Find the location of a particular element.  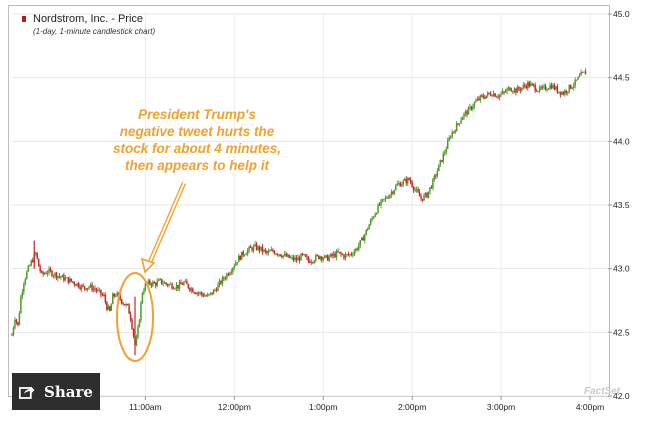

x-tick-label: 1:00pm is located at coordinates (323, 407).